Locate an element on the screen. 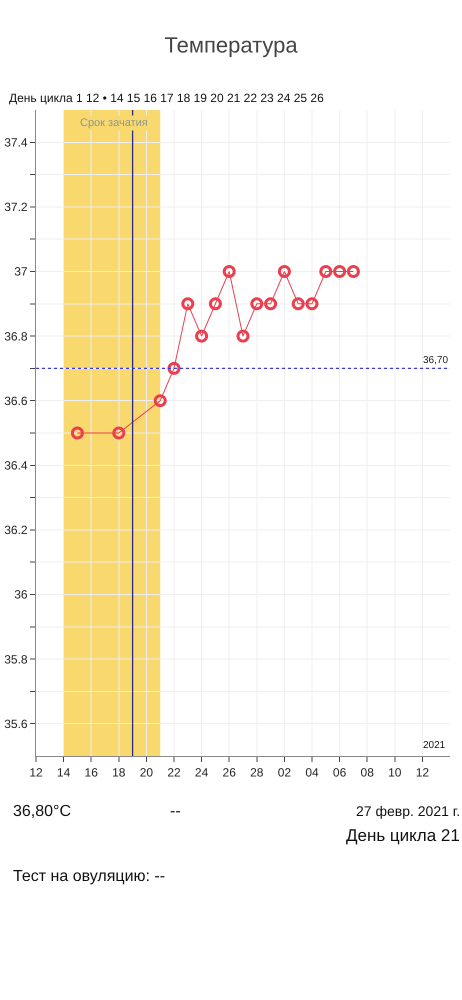  x-tick-label: 14 is located at coordinates (63, 772).